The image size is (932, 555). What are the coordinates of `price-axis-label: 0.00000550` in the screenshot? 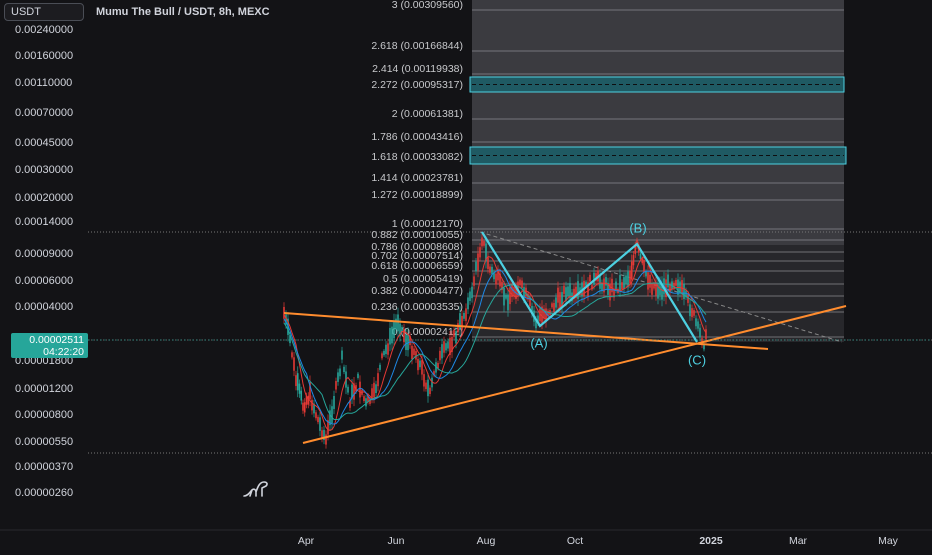 It's located at (44, 442).